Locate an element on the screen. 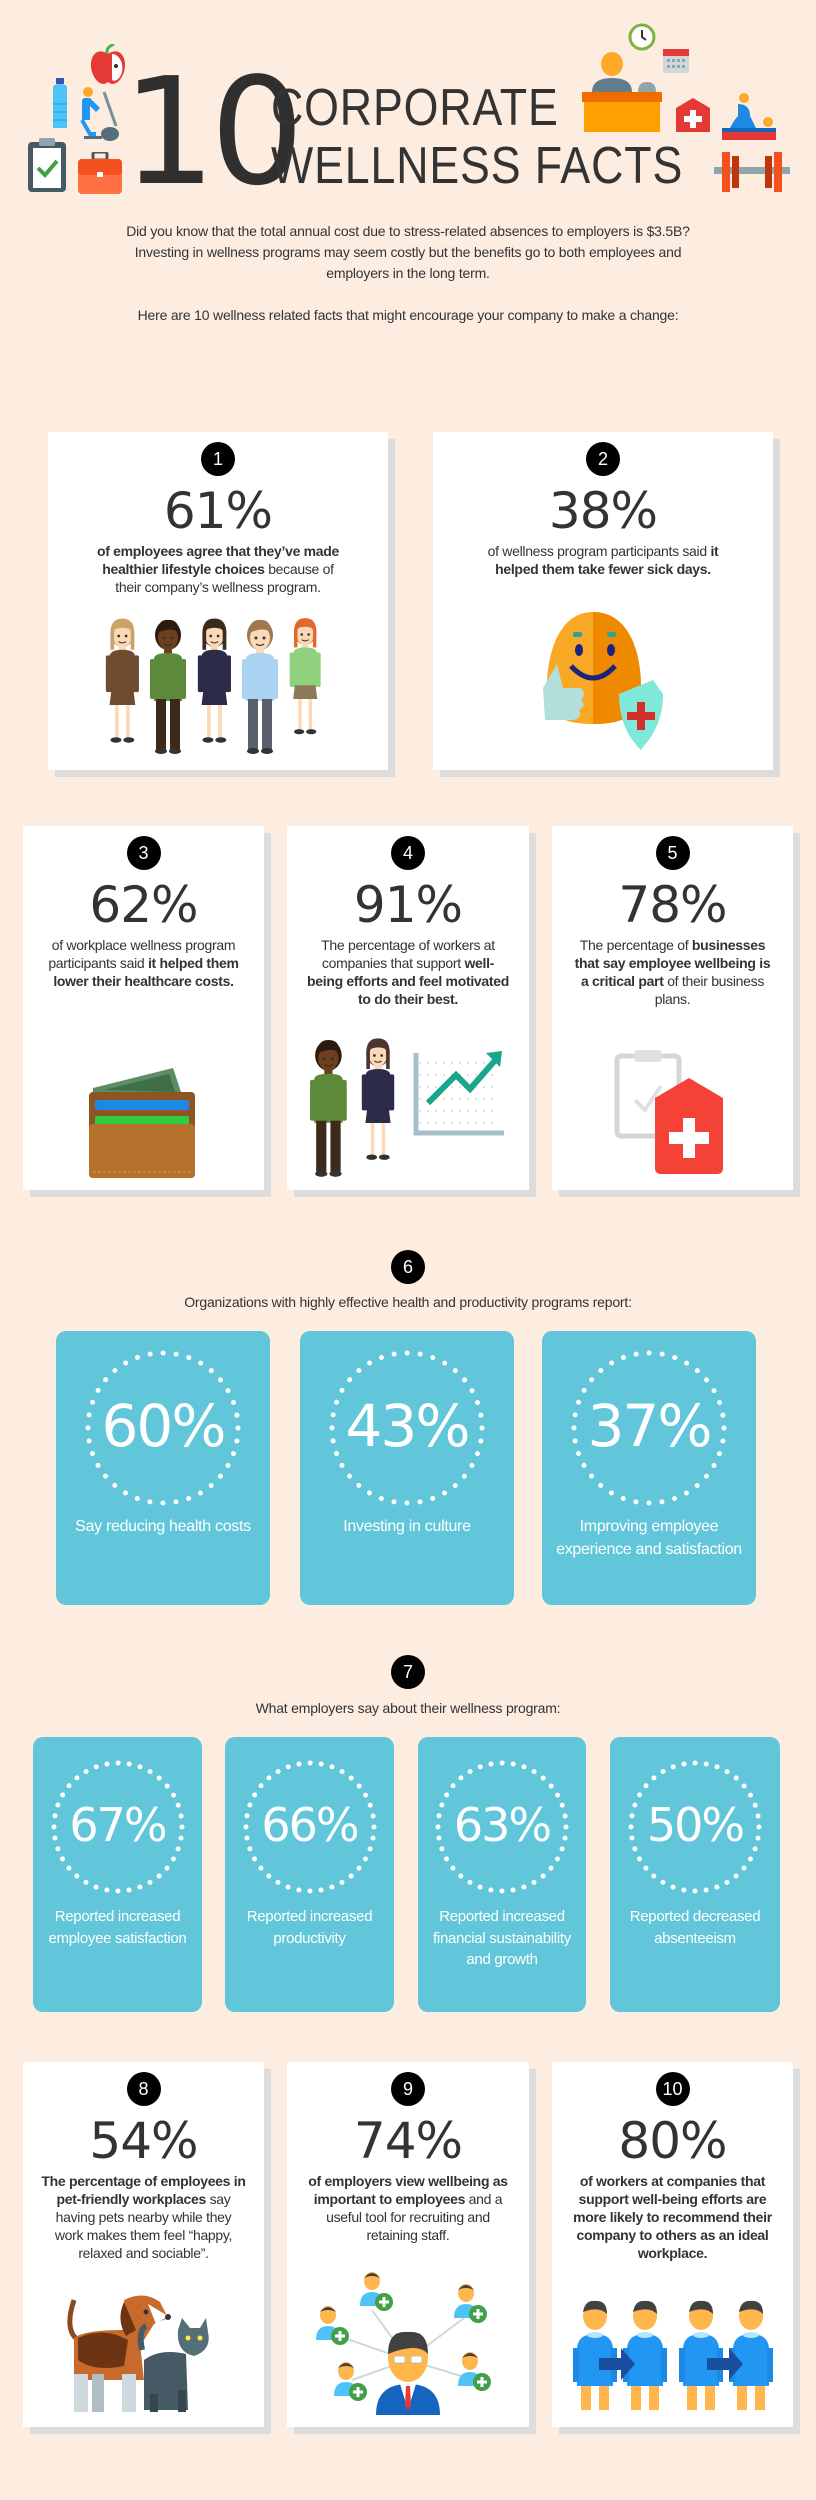  fact-text-segment: The percentage of is located at coordinates (635, 945).